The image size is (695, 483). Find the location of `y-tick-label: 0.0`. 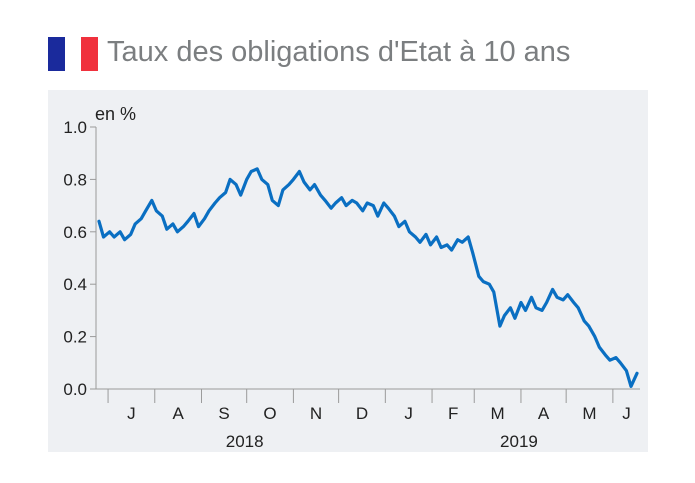

y-tick-label: 0.0 is located at coordinates (75, 389).